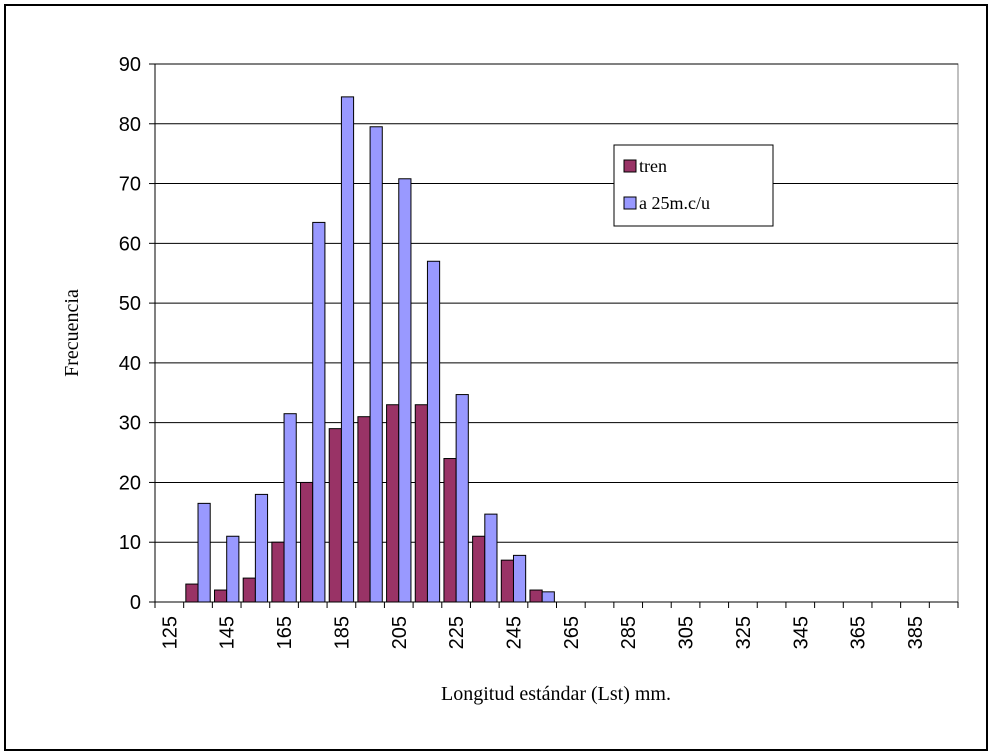 The image size is (992, 756). Describe the element at coordinates (135, 603) in the screenshot. I see `y-tick-label: 0` at that location.